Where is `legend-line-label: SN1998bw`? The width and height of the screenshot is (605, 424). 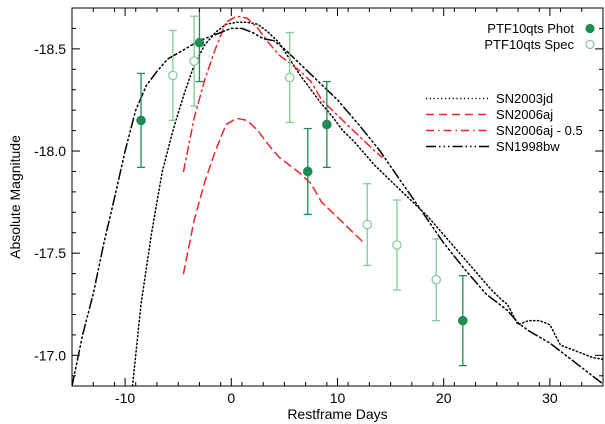 legend-line-label: SN1998bw is located at coordinates (528, 146).